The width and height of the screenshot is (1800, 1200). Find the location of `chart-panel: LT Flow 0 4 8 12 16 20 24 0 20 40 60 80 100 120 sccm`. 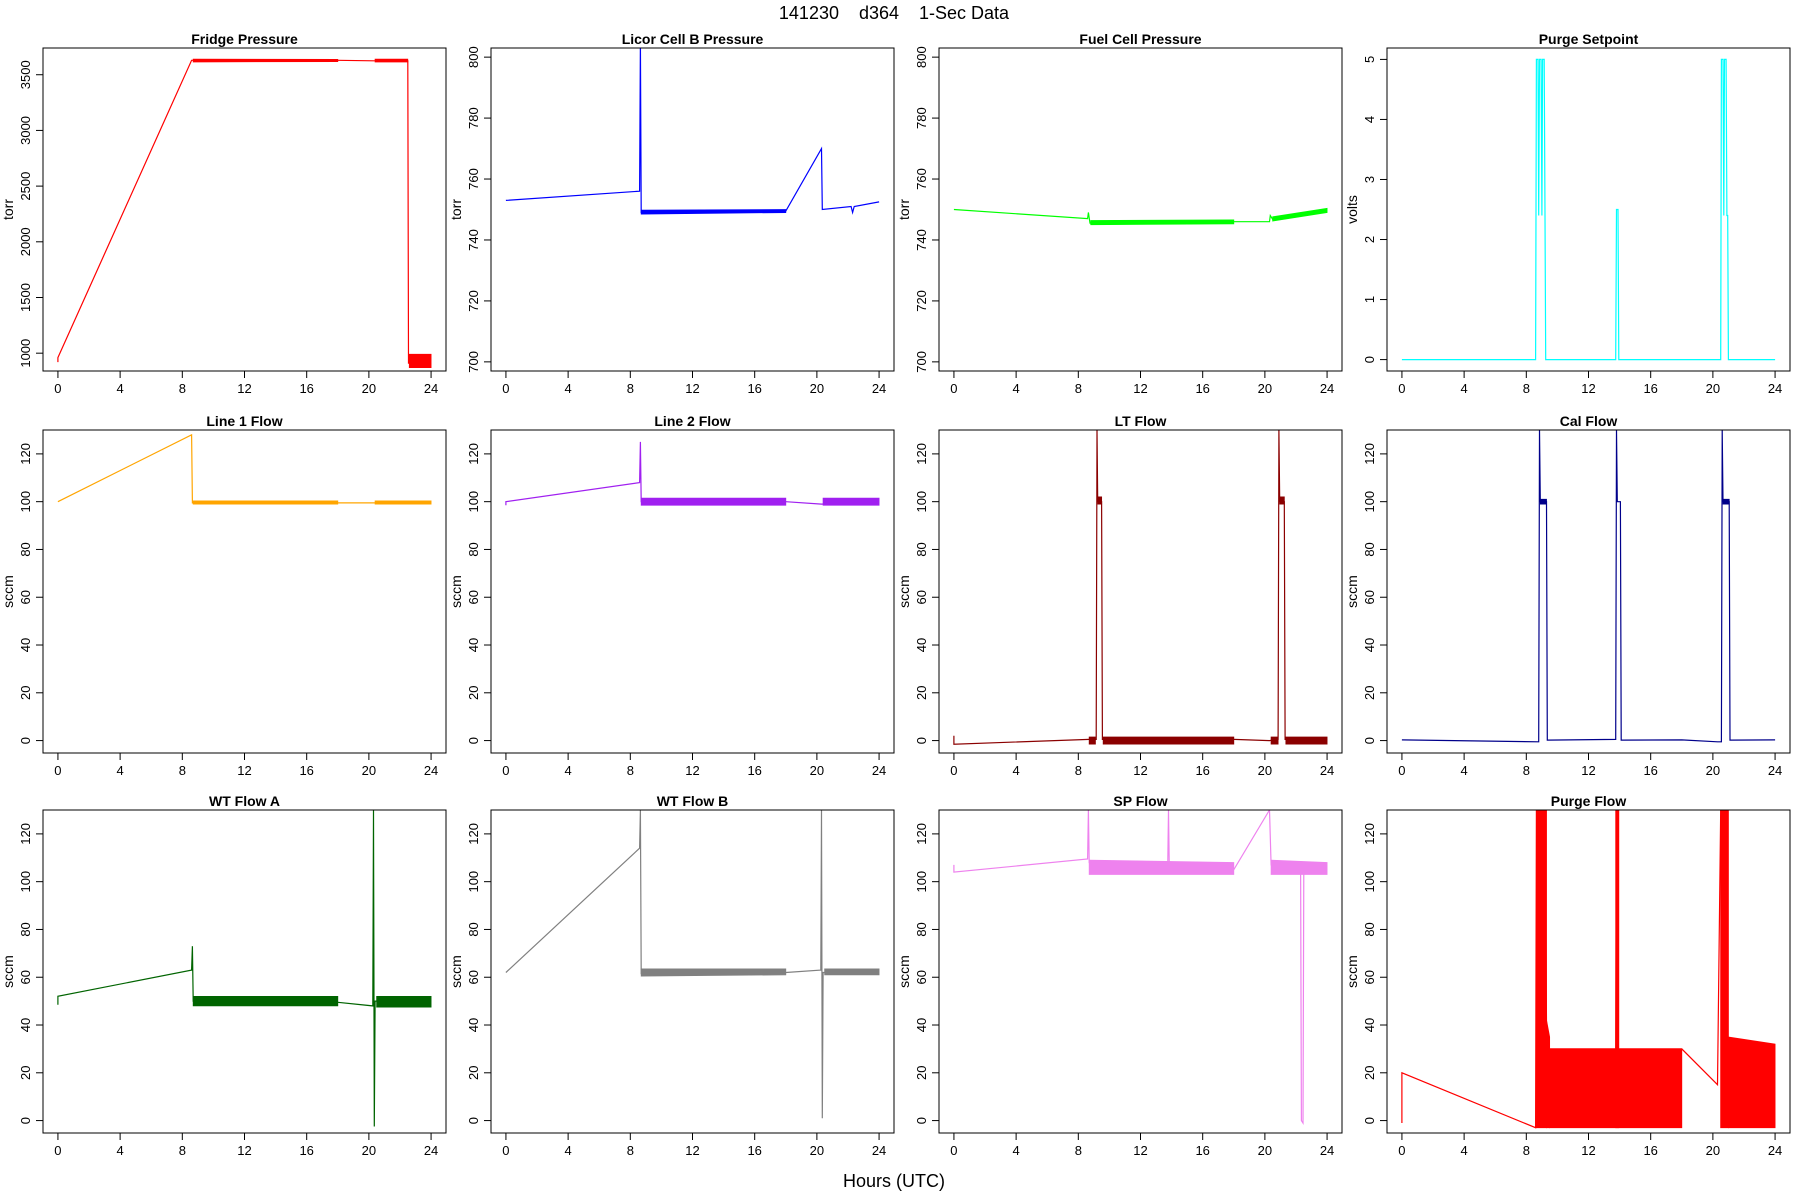

chart-panel: LT Flow 0 4 8 12 16 20 24 0 20 40 60 80 100 120 sccm is located at coordinates (1119, 595).